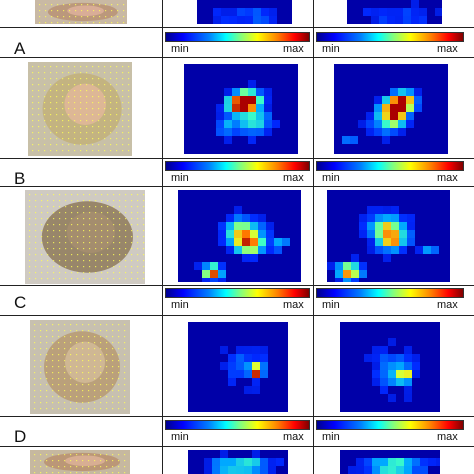 Image resolution: width=474 pixels, height=474 pixels. Describe the element at coordinates (20, 302) in the screenshot. I see `panel-letter: C` at that location.